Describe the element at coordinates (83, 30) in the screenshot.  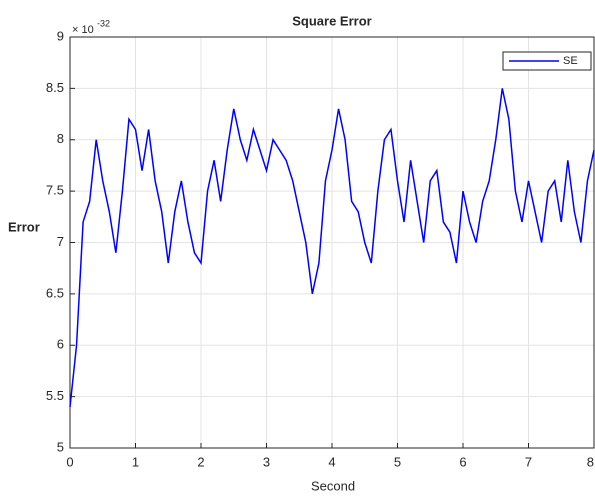
I see `exponent-base: × 10` at that location.